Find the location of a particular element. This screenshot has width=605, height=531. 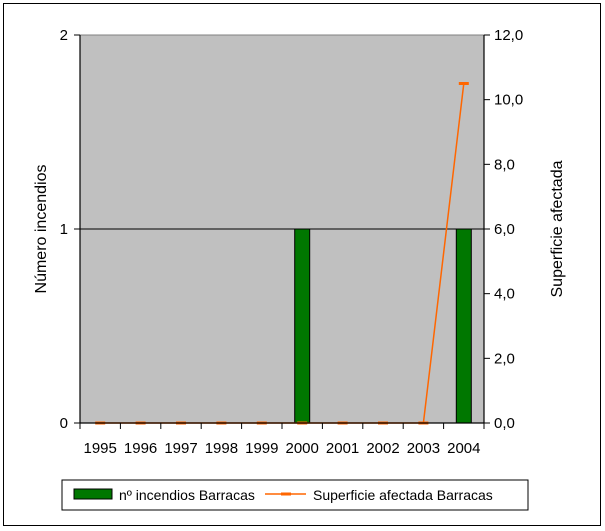

line-marker is located at coordinates (463, 83).